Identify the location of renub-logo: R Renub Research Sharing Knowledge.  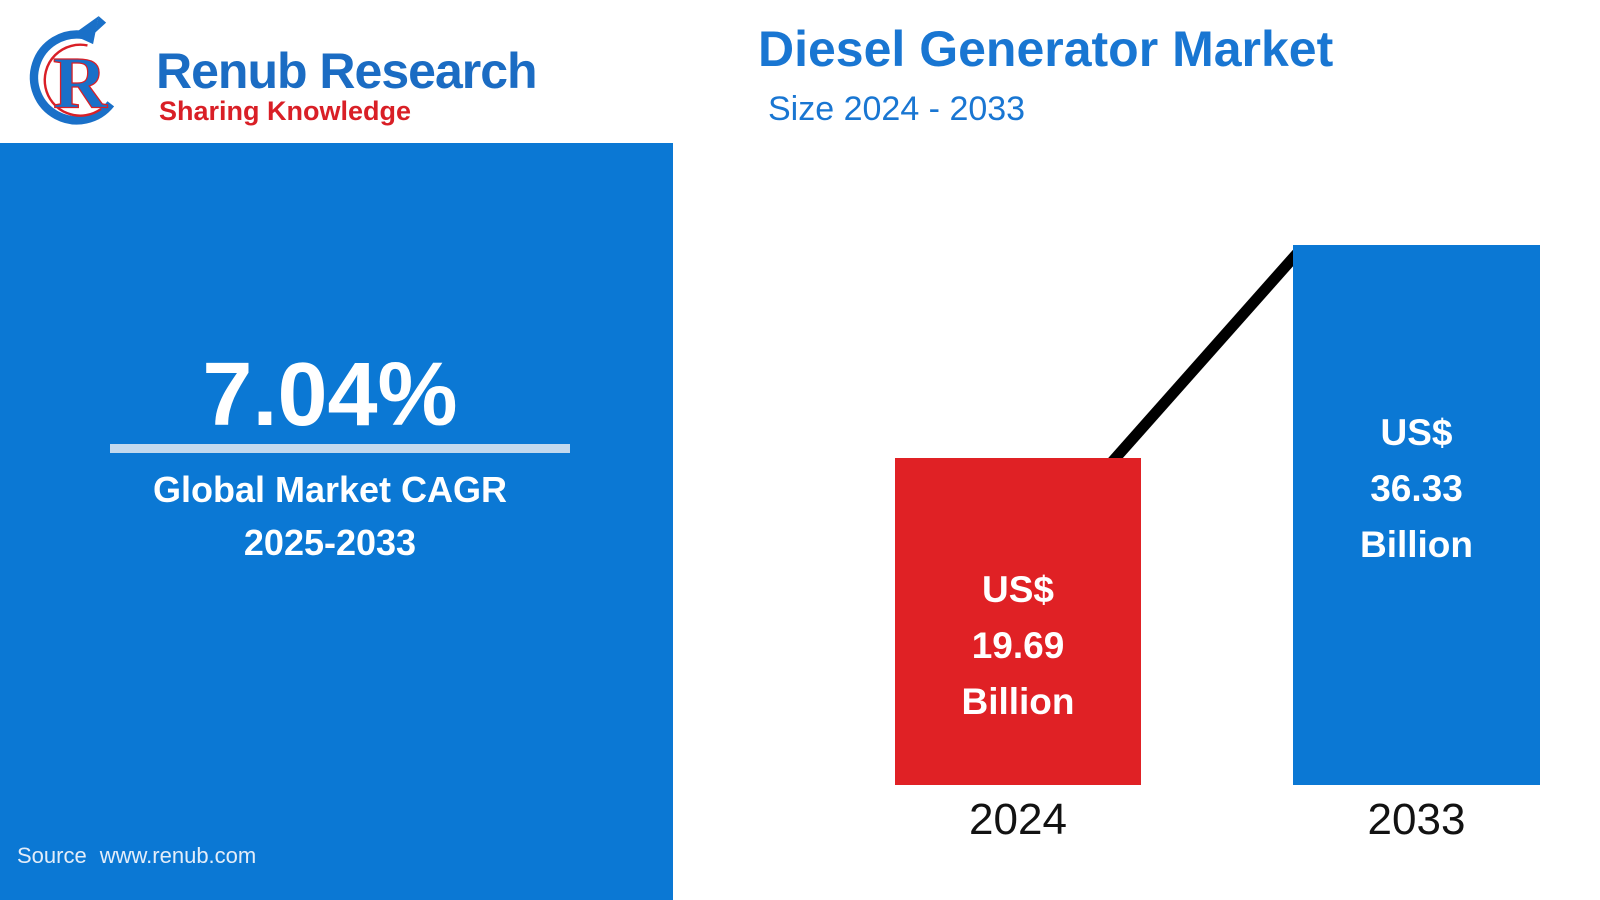
(282, 74).